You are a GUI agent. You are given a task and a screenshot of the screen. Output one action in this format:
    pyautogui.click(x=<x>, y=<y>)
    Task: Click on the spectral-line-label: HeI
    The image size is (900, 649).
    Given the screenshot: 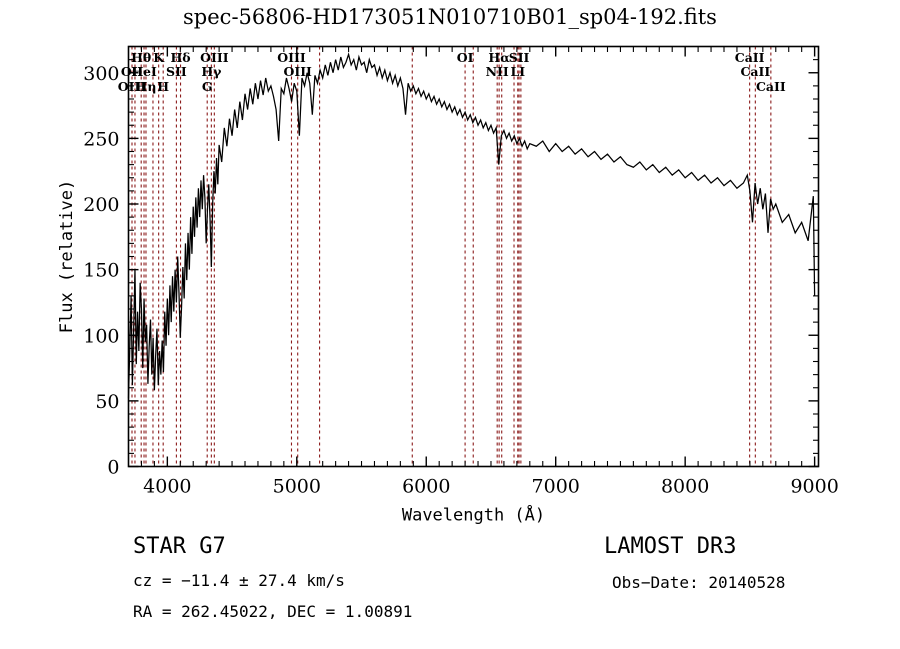 What is the action you would take?
    pyautogui.click(x=144, y=71)
    